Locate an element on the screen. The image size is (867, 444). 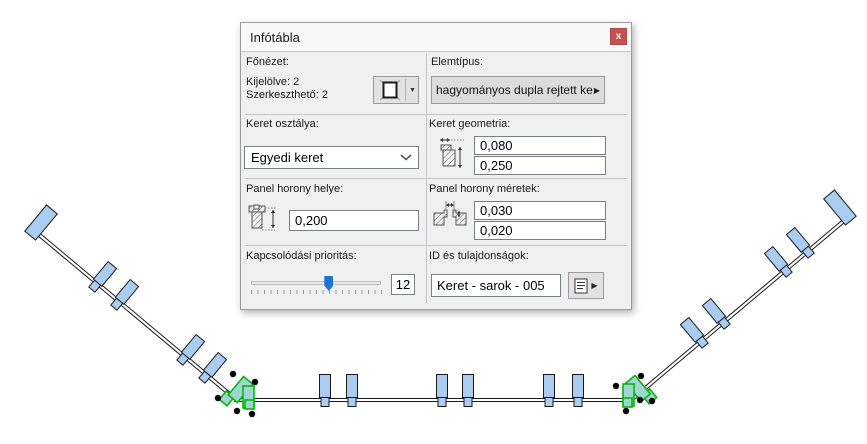
end-cap-frame is located at coordinates (840, 207).